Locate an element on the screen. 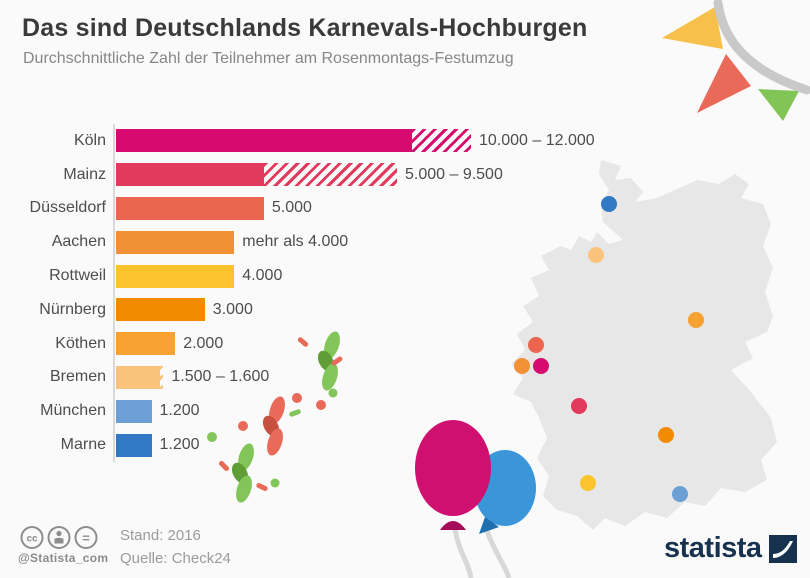 This screenshot has width=810, height=578. quelle-label: Quelle: Check24 is located at coordinates (175, 558).